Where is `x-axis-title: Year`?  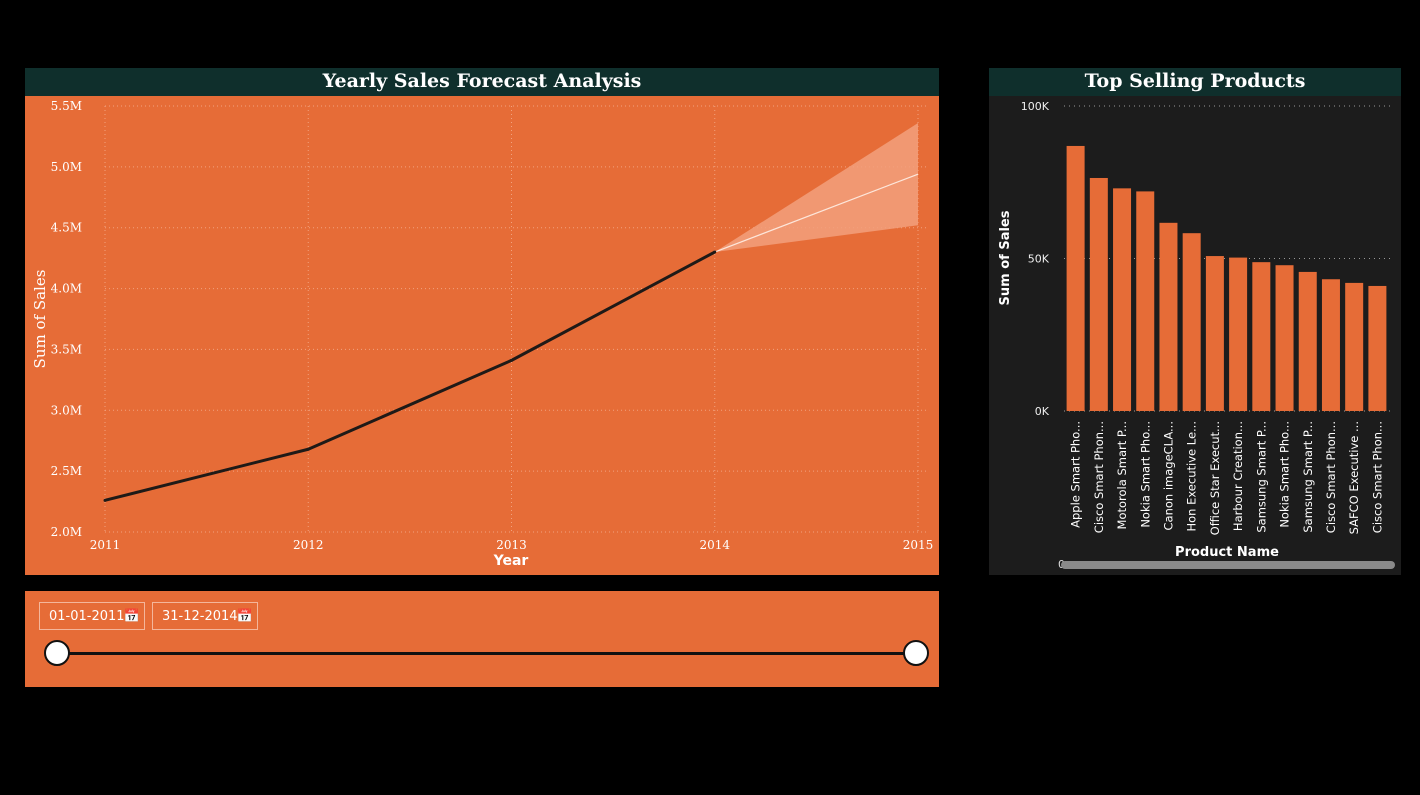 x-axis-title: Year is located at coordinates (511, 561).